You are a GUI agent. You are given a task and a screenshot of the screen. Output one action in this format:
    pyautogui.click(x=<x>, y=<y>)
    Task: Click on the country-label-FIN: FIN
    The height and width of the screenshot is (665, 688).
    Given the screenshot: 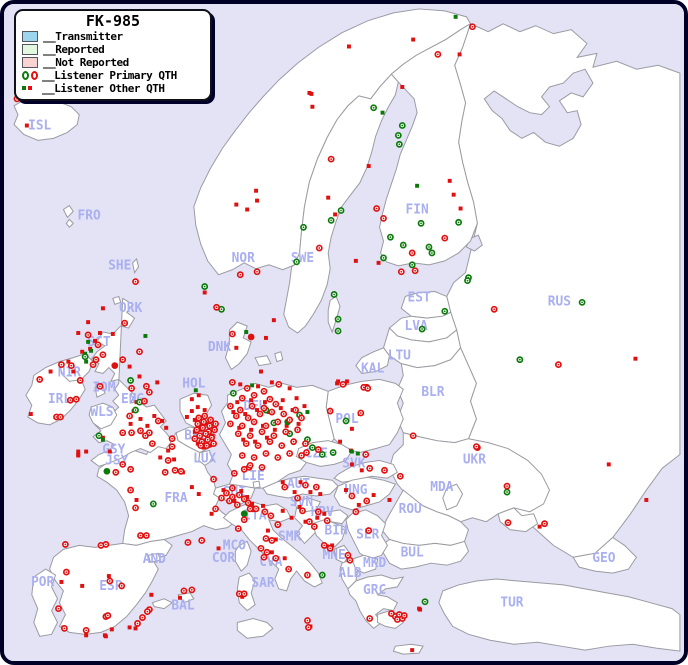 What is the action you would take?
    pyautogui.click(x=417, y=209)
    